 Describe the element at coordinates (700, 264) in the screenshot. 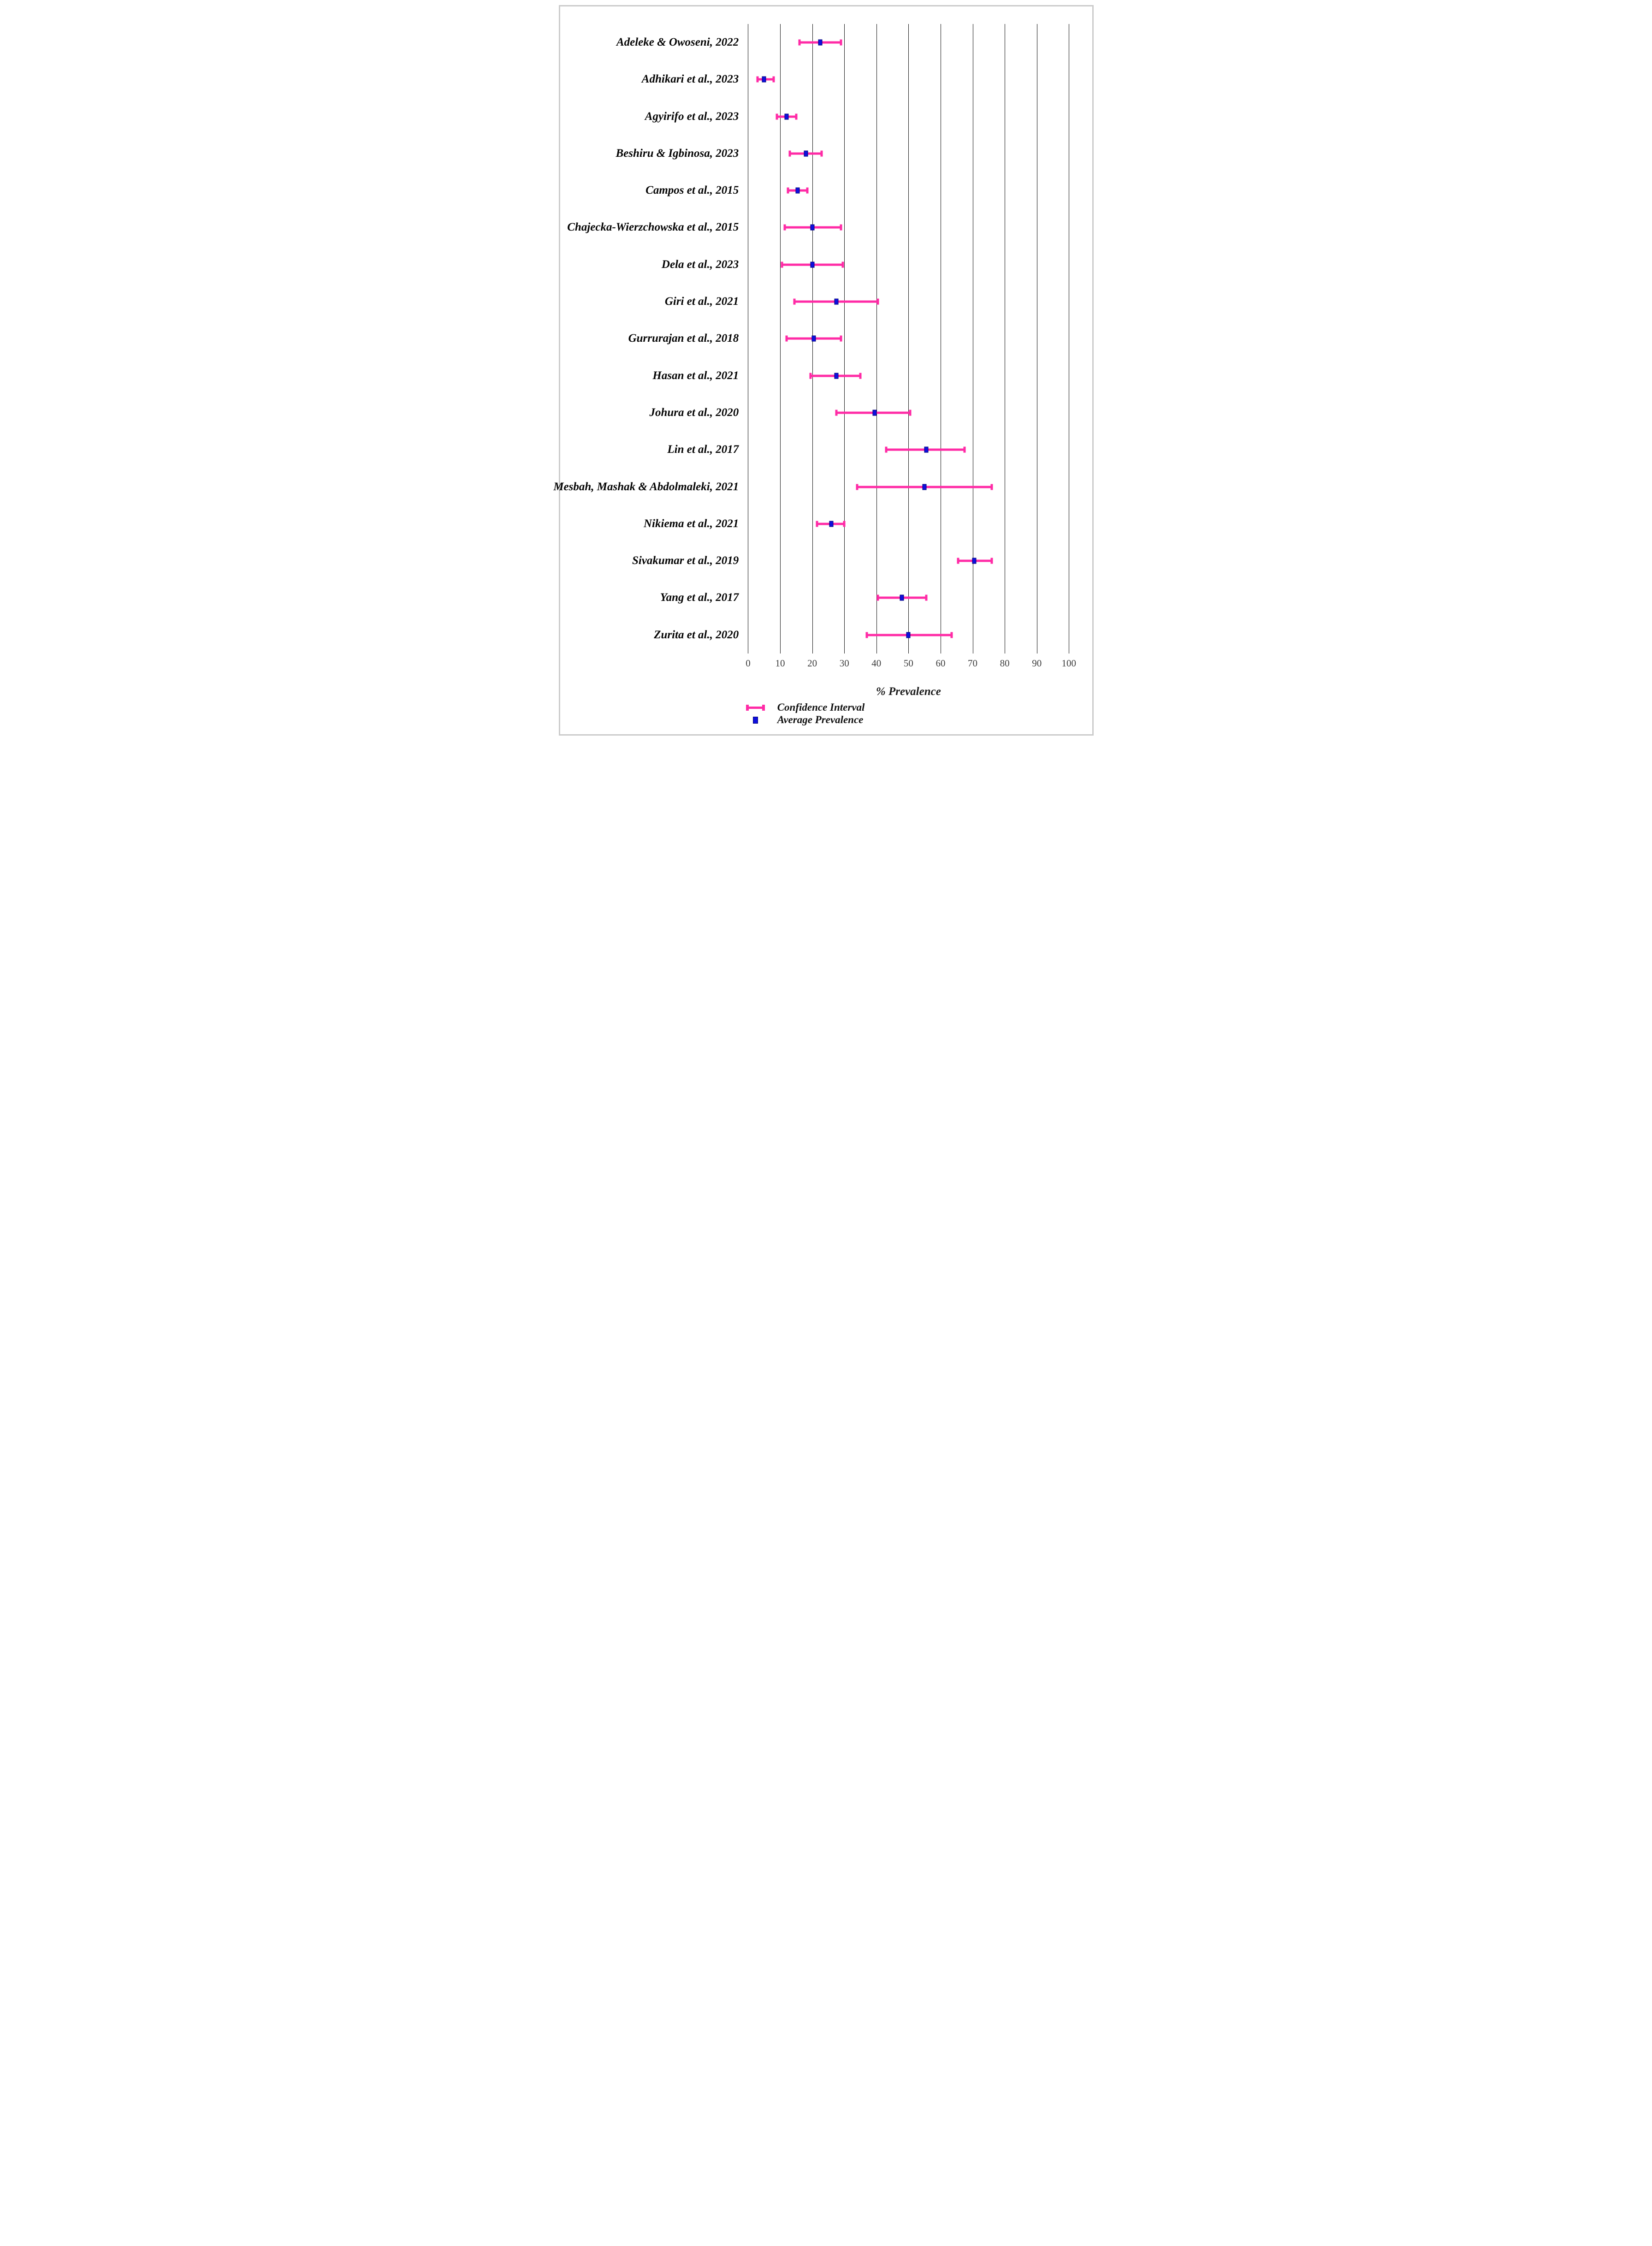

I see `study-label: Dela et al., 2023` at that location.